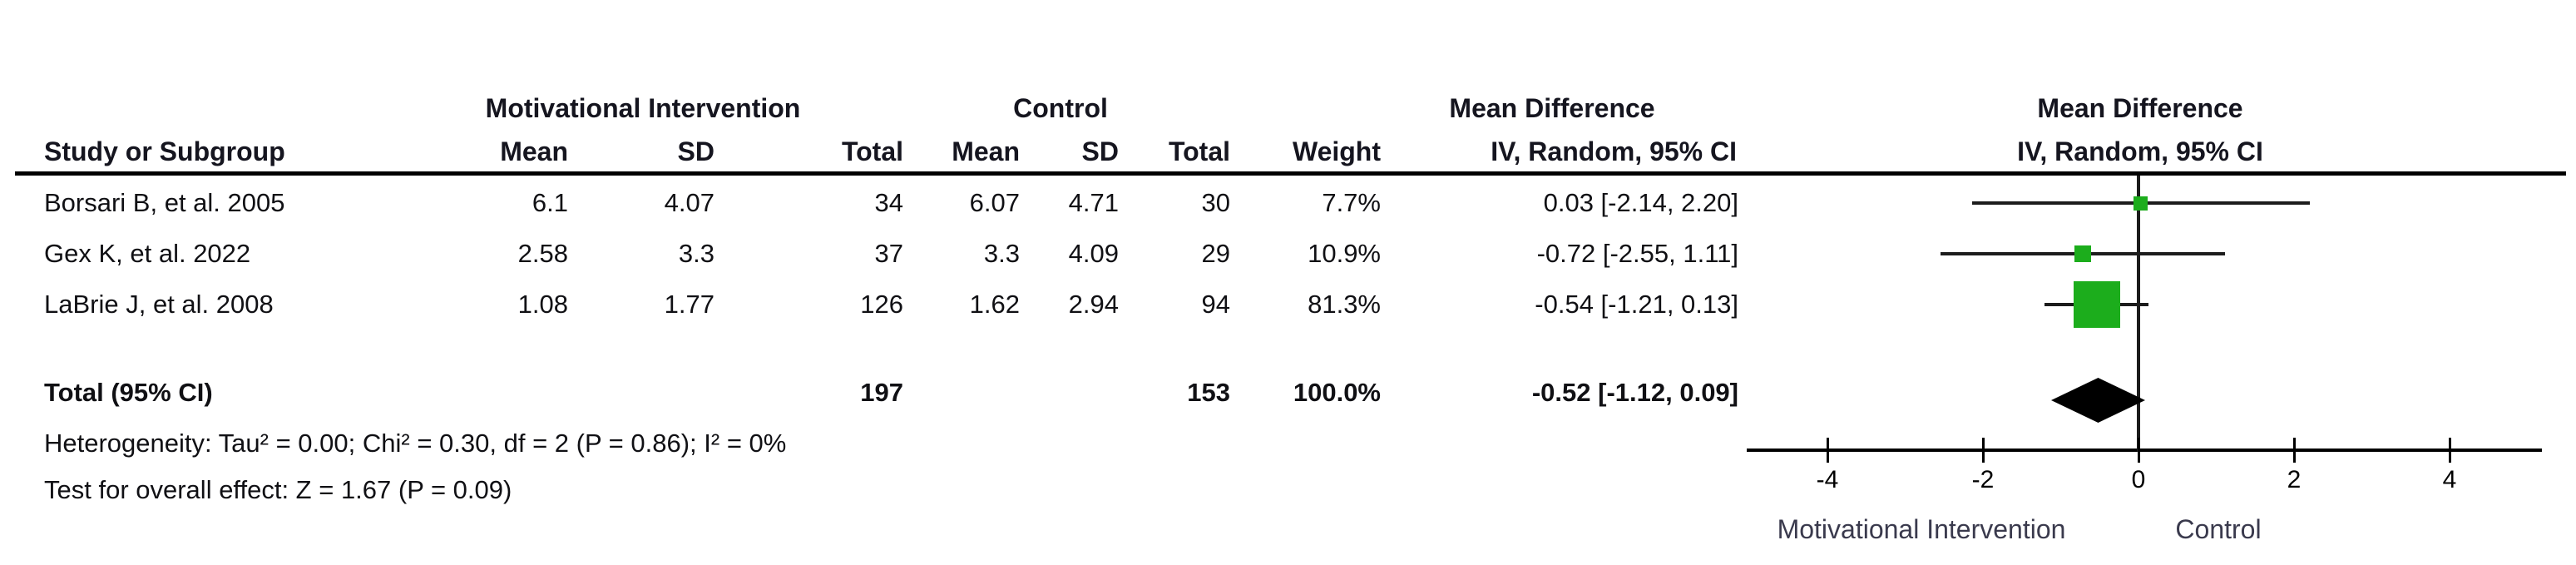 Image resolution: width=2576 pixels, height=565 pixels. I want to click on plot-header-ci-method: IV, Random, 95% CI, so click(2140, 151).